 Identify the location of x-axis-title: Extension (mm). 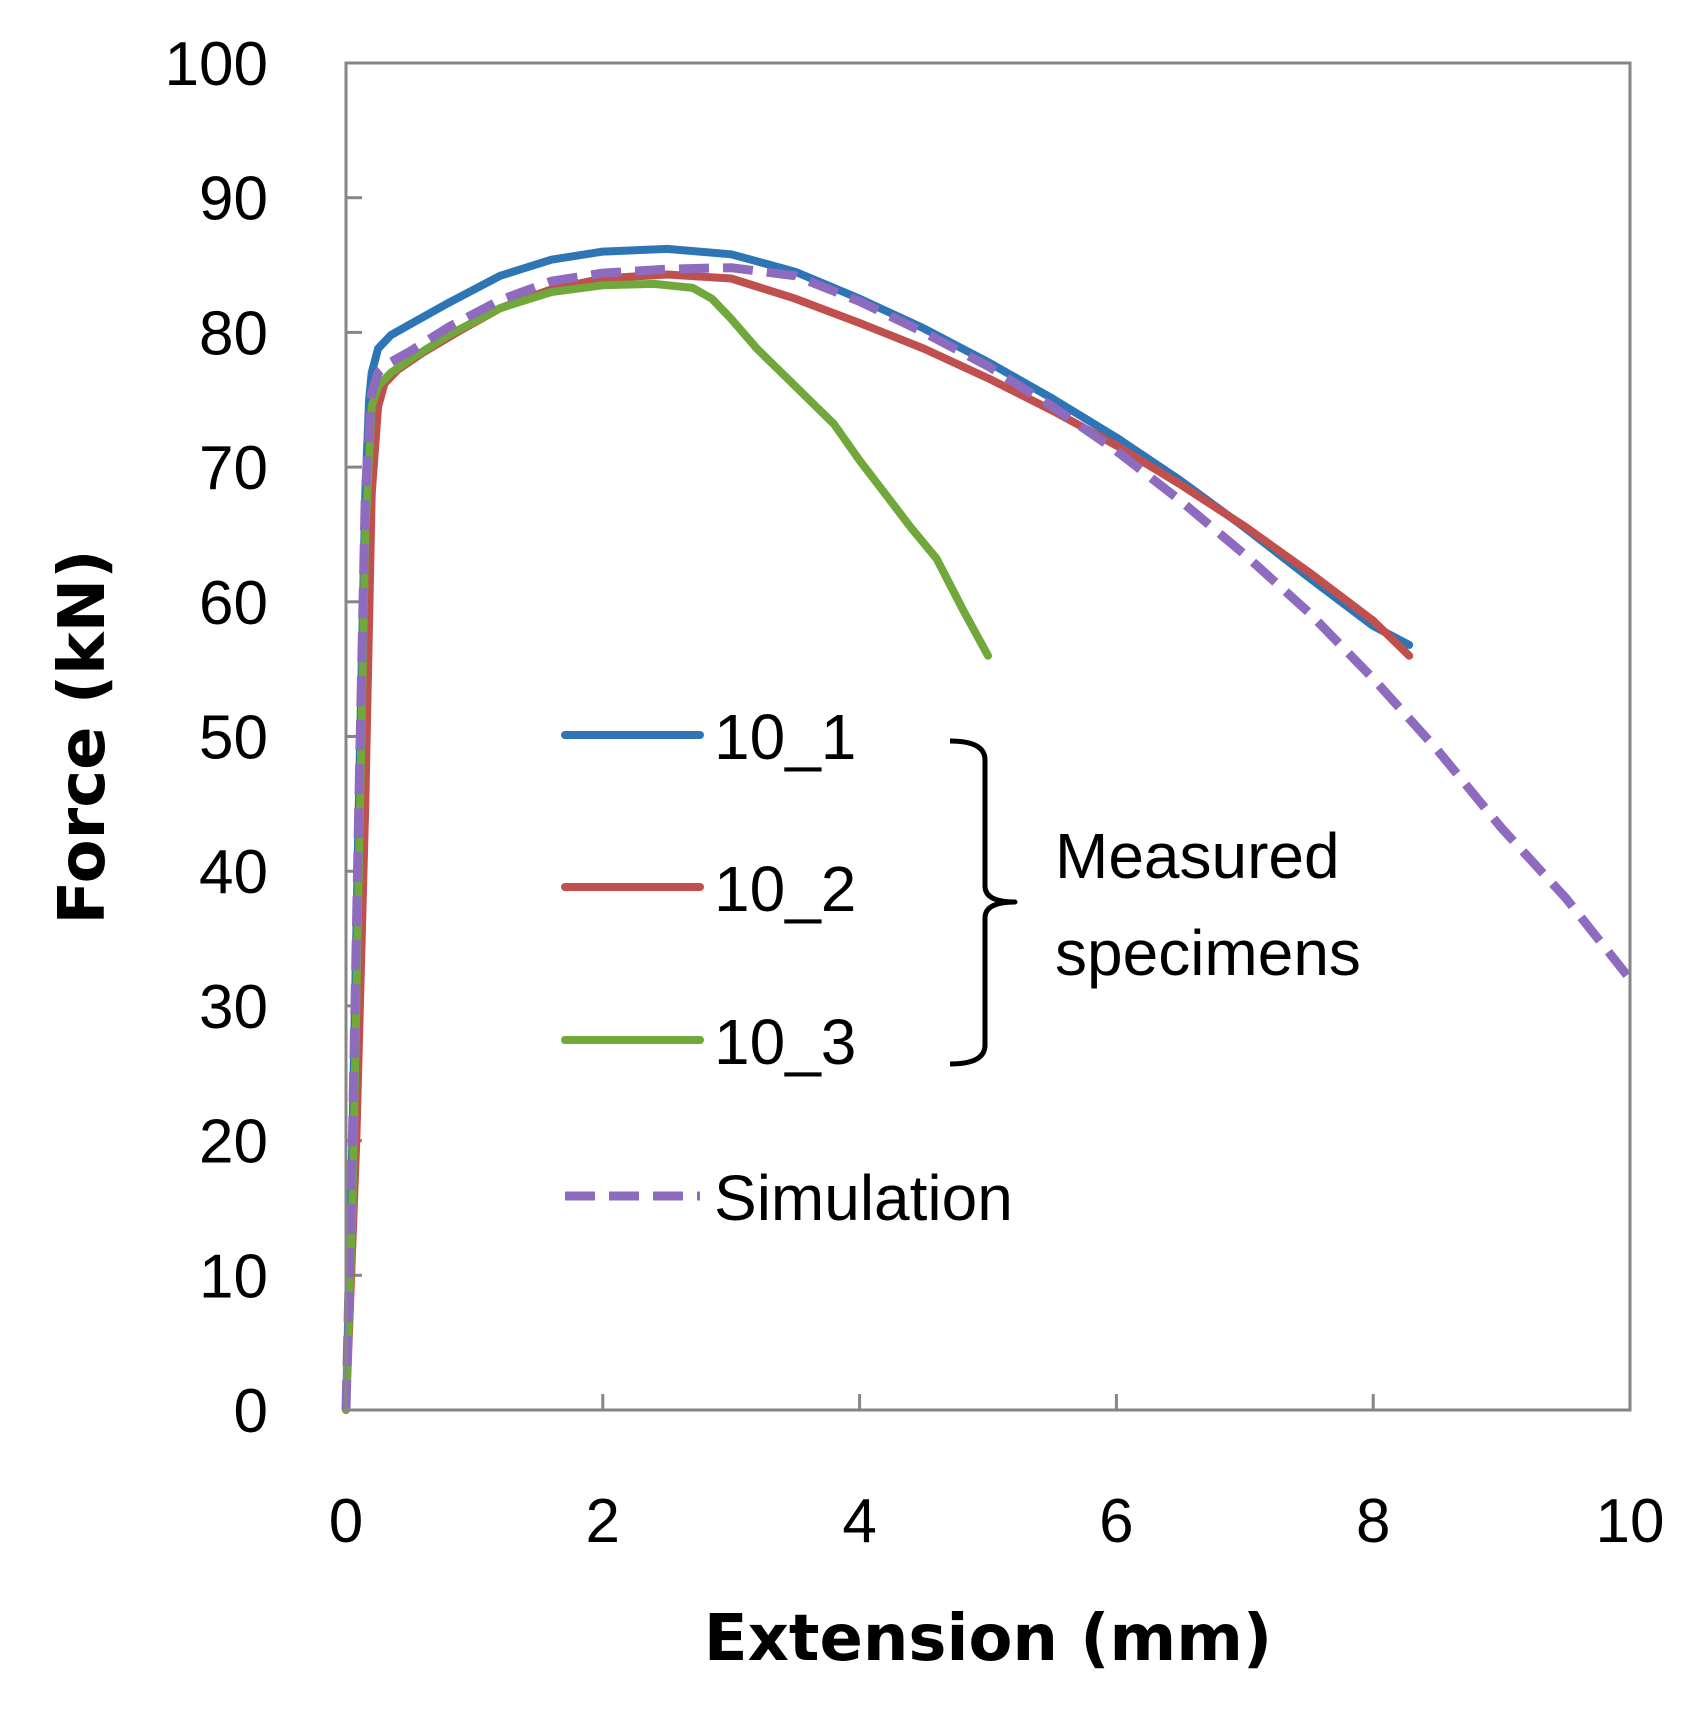
(988, 1639).